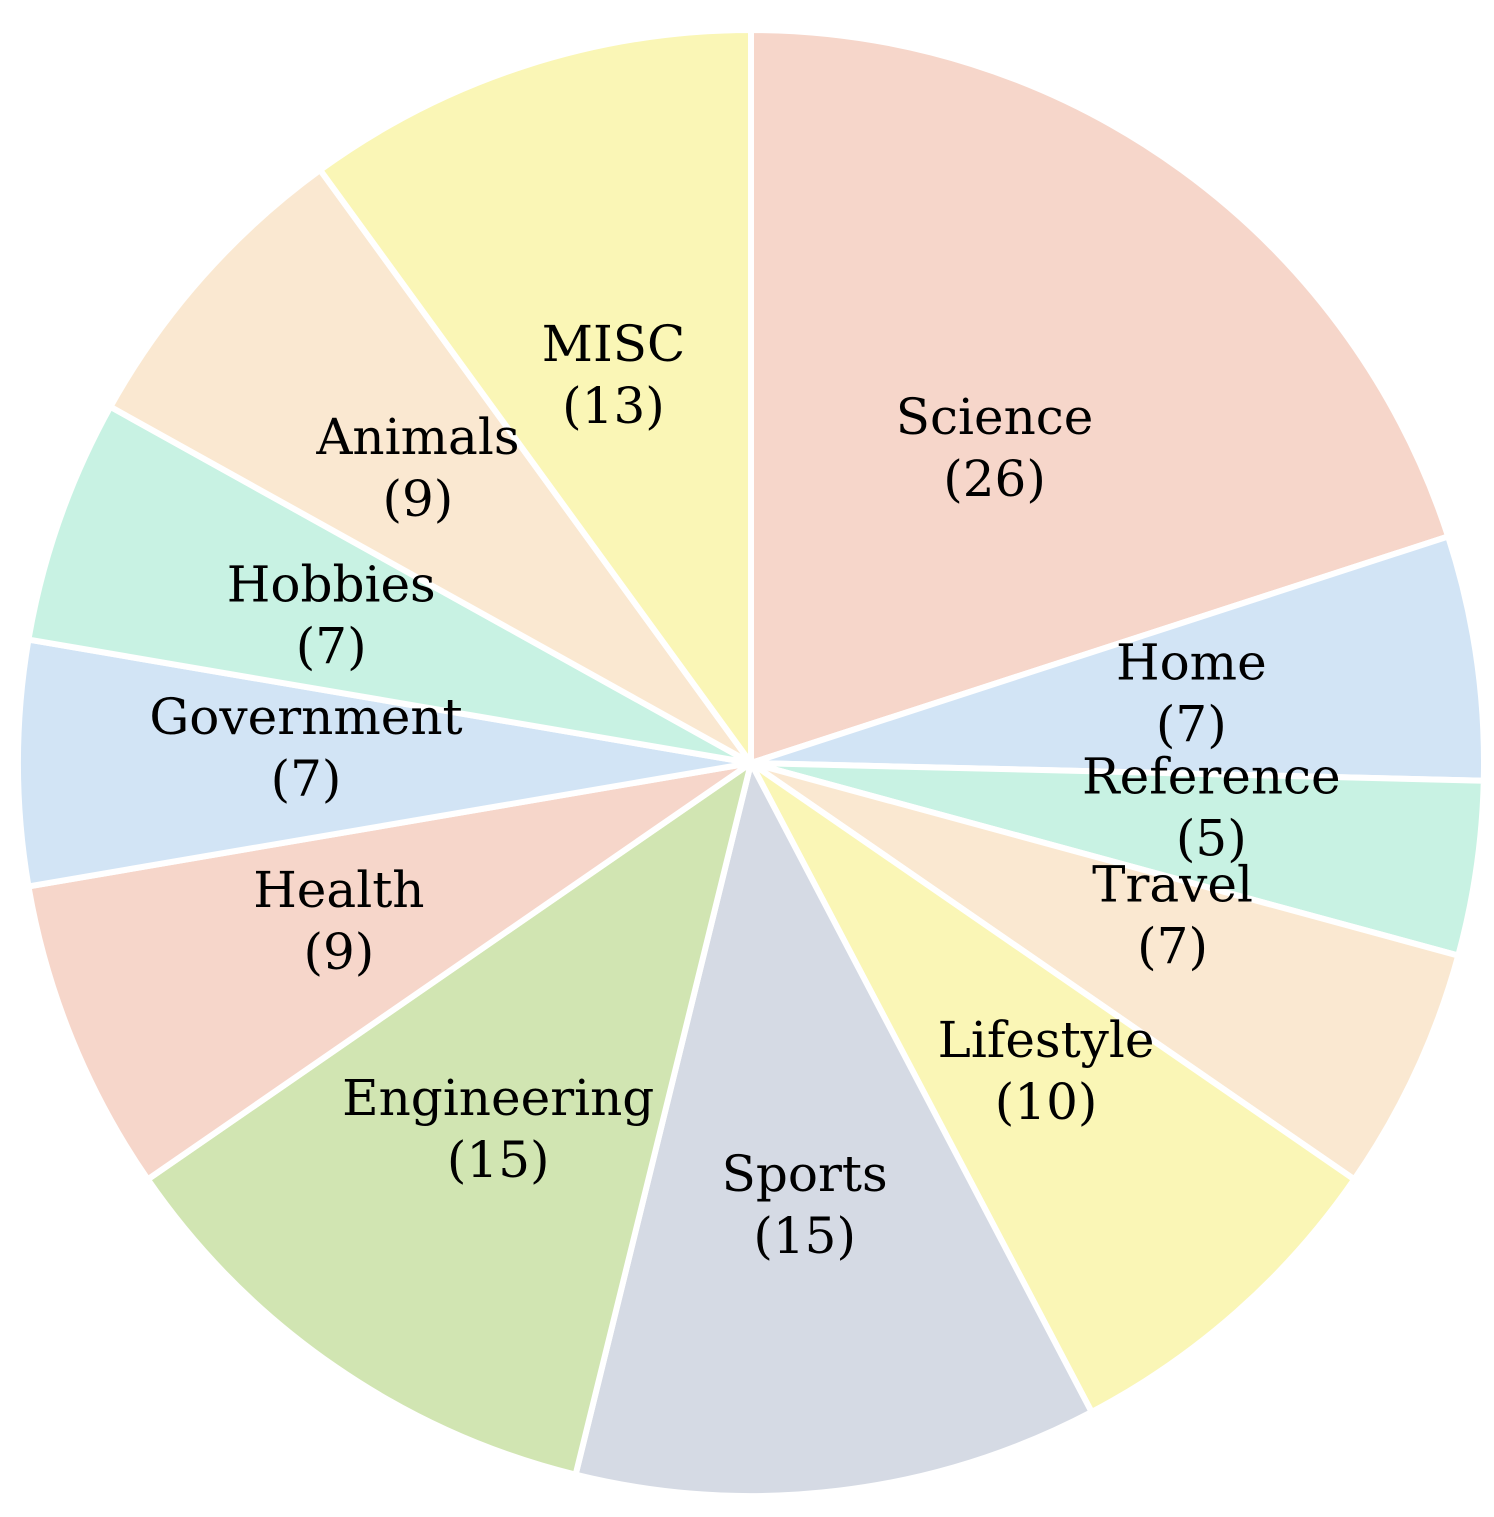 Image resolution: width=1494 pixels, height=1517 pixels. I want to click on slice-label-lifestyle: Lifestyle, so click(1046, 1040).